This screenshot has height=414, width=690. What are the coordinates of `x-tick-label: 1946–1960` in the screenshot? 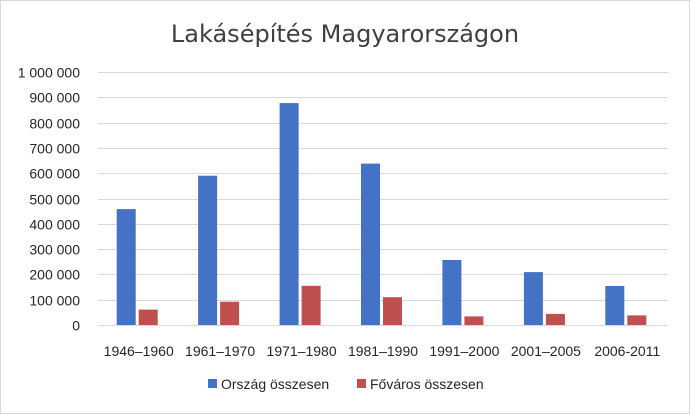 It's located at (139, 351).